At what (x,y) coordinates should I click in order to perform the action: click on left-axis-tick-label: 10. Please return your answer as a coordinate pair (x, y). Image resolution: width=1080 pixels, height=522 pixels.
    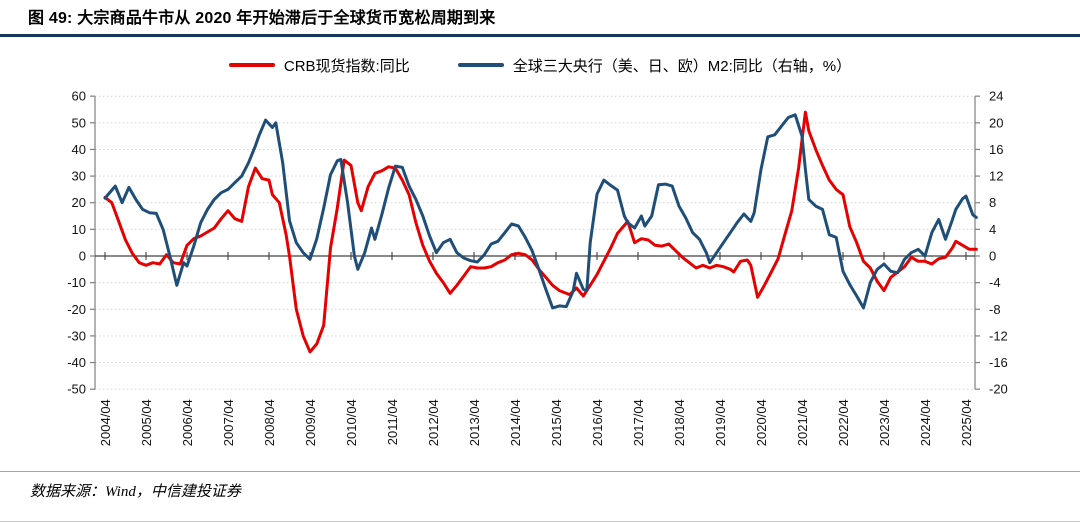
    Looking at the image, I should click on (79, 229).